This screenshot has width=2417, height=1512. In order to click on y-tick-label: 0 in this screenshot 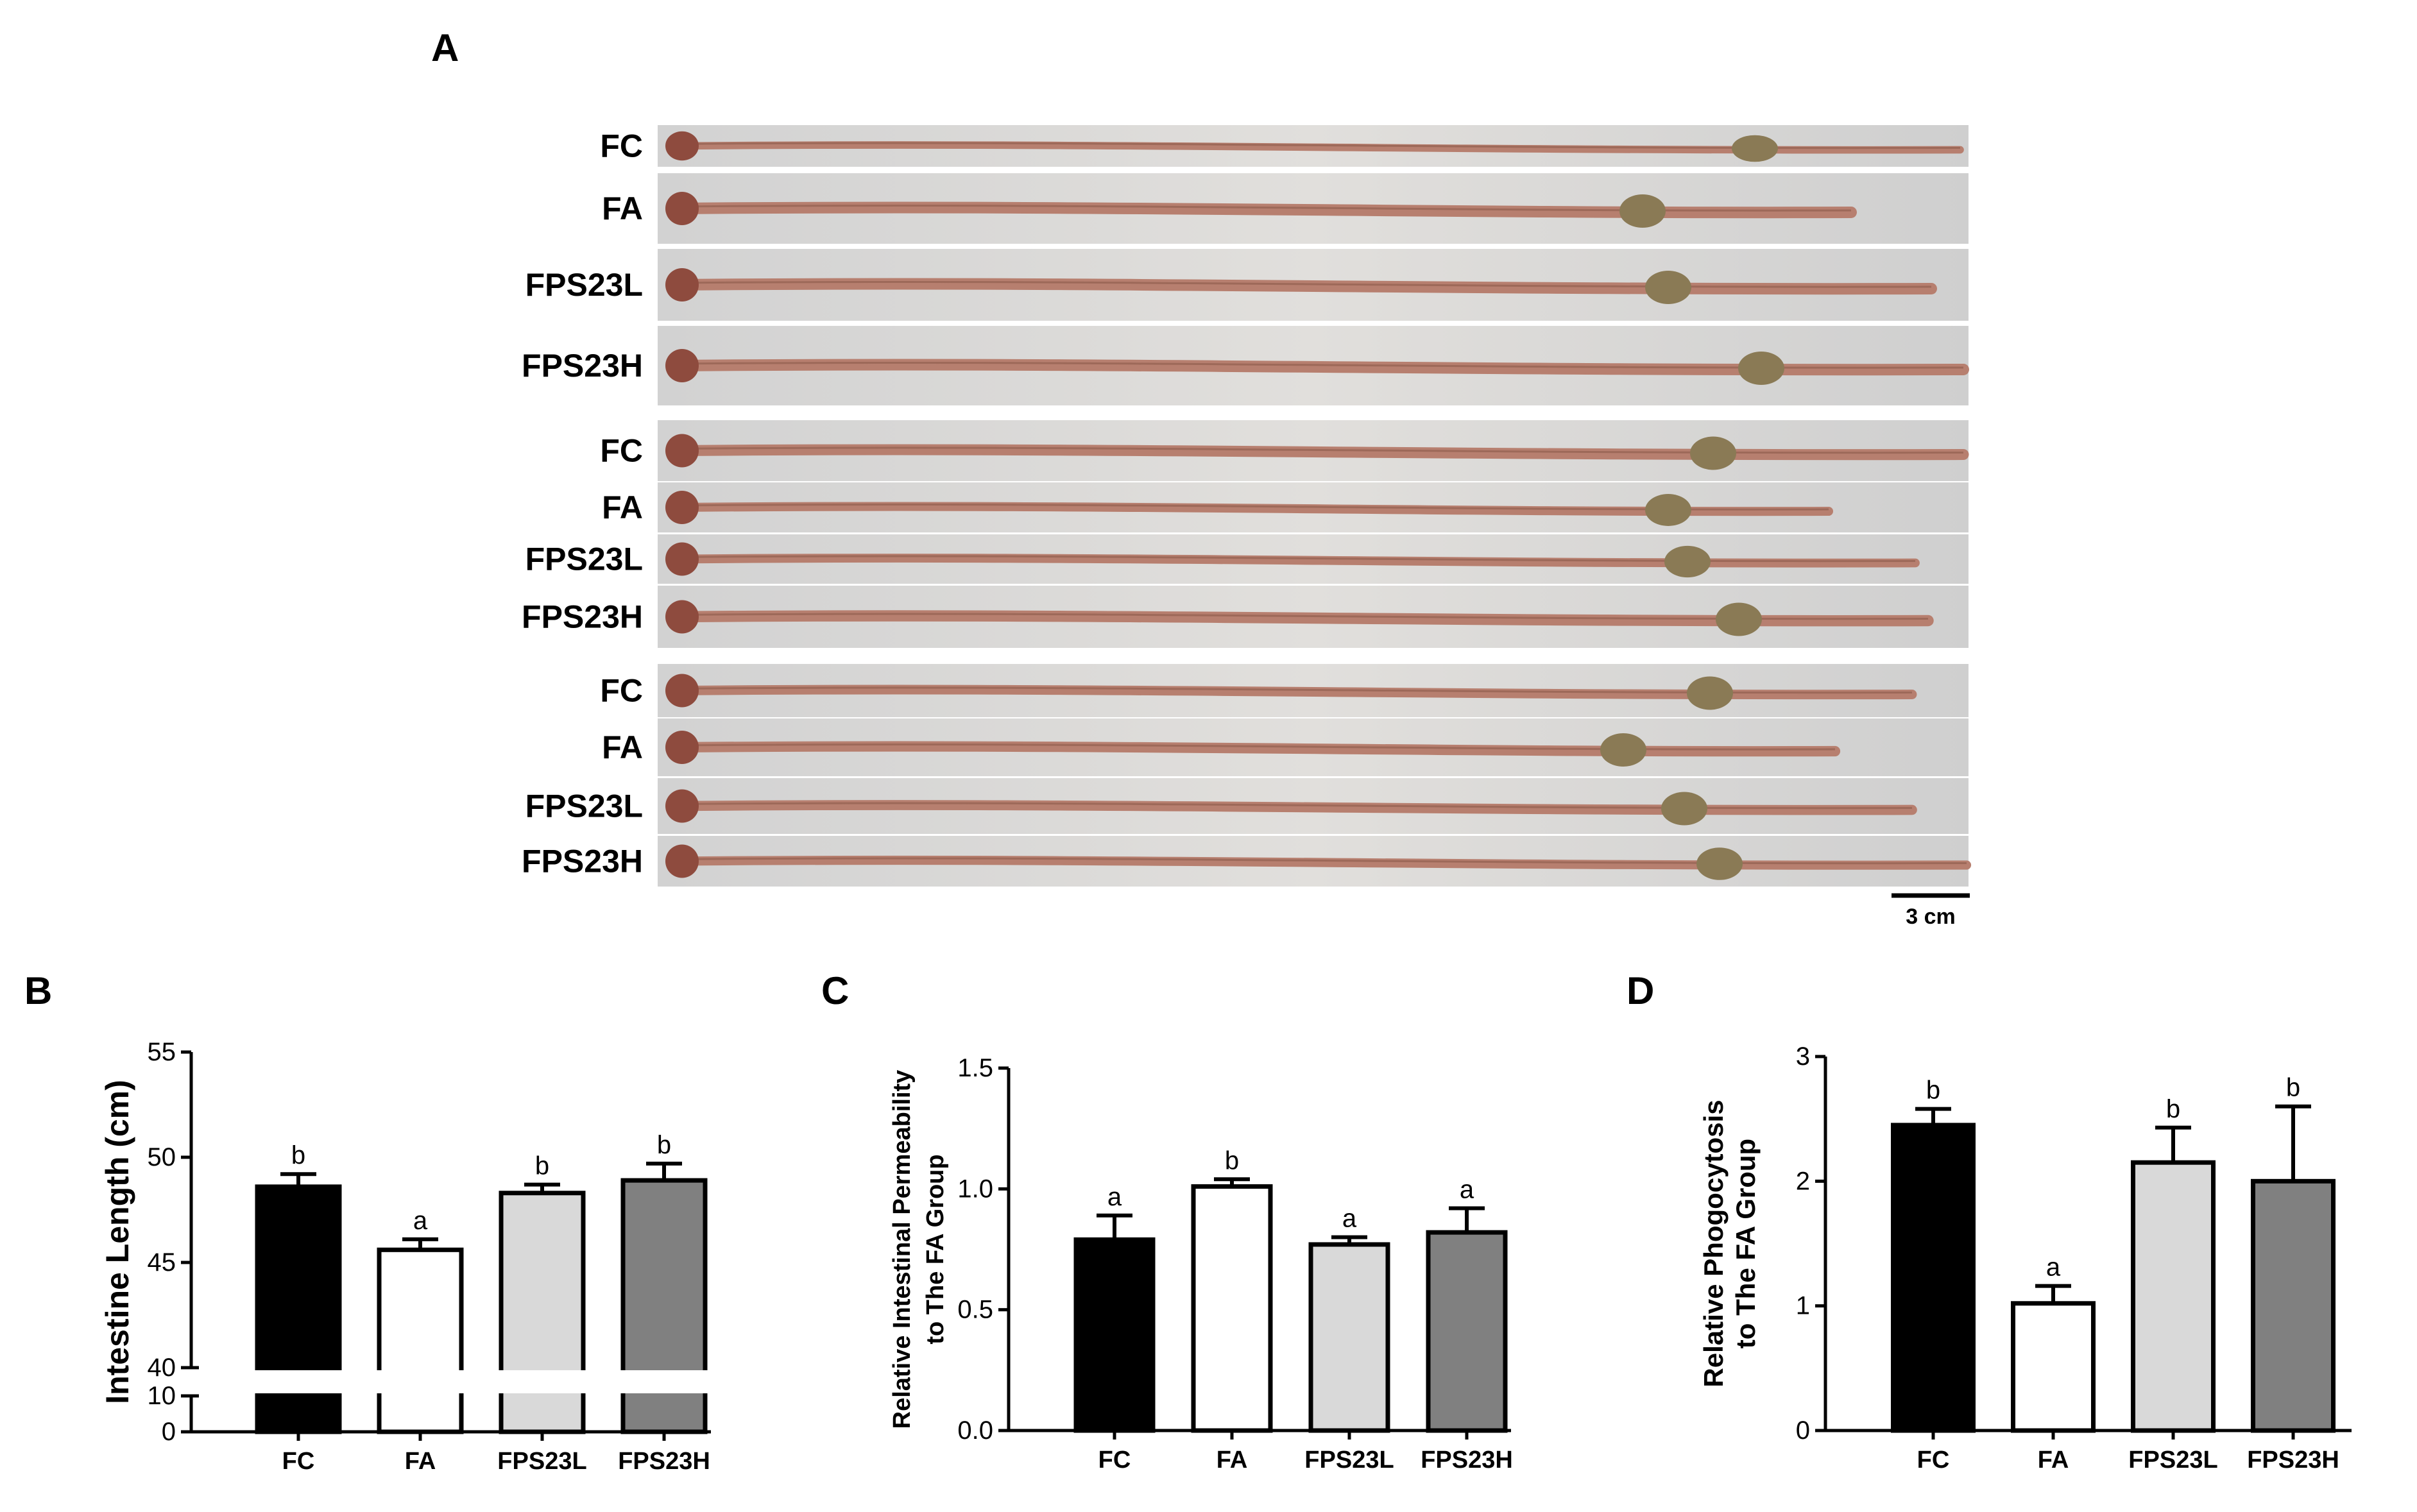, I will do `click(1803, 1431)`.